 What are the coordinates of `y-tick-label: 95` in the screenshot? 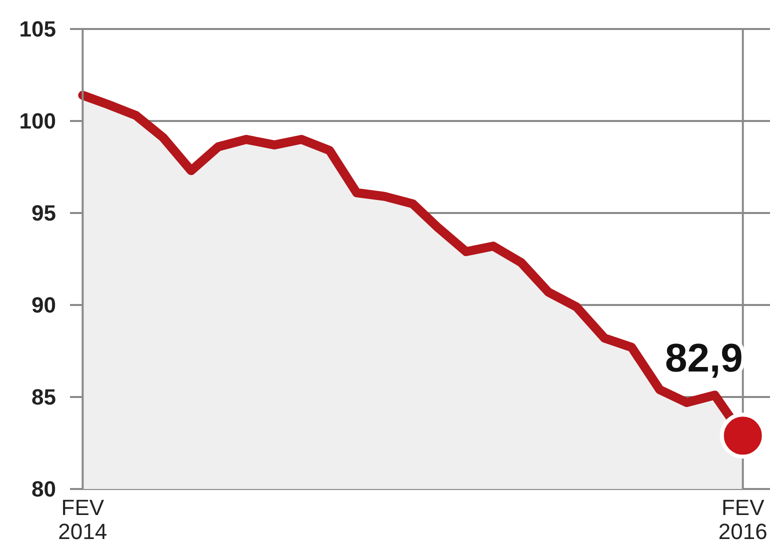 It's located at (44, 213).